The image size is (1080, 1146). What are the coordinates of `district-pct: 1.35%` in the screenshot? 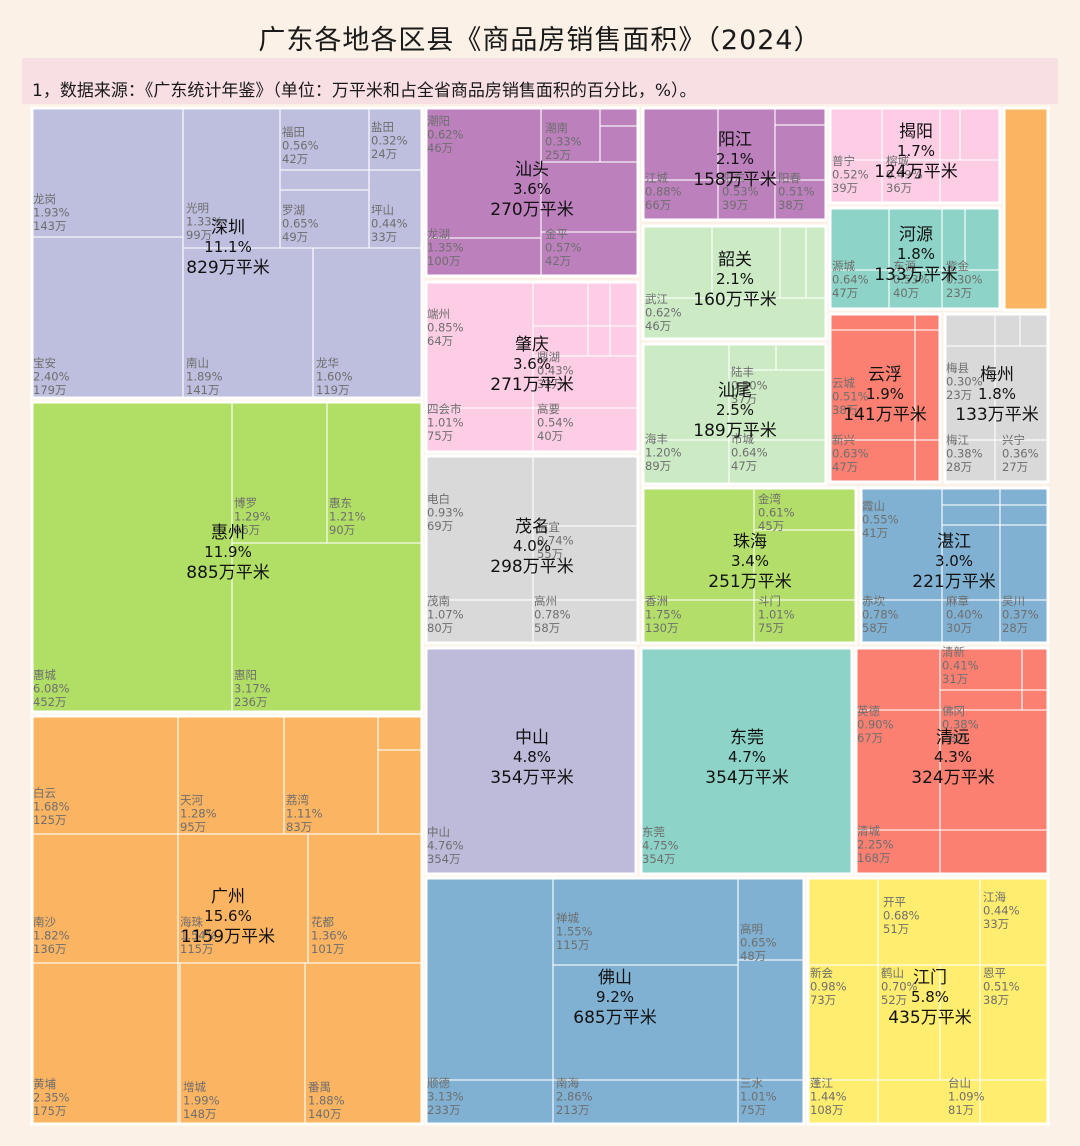 It's located at (445, 248).